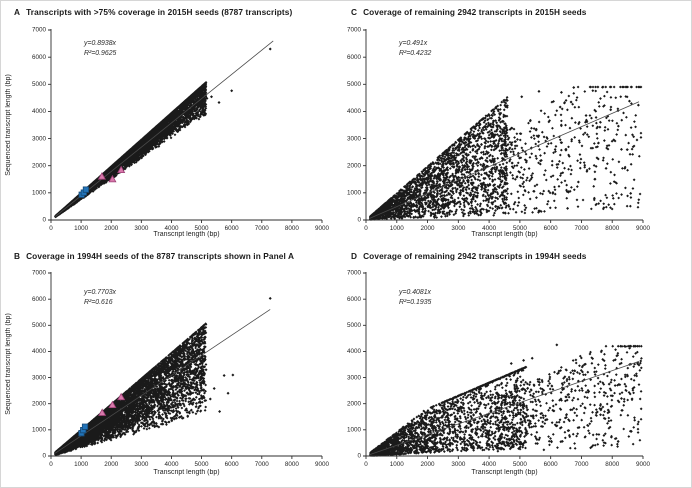 This screenshot has height=488, width=692. Describe the element at coordinates (17, 256) in the screenshot. I see `panel-b-letter: B` at that location.